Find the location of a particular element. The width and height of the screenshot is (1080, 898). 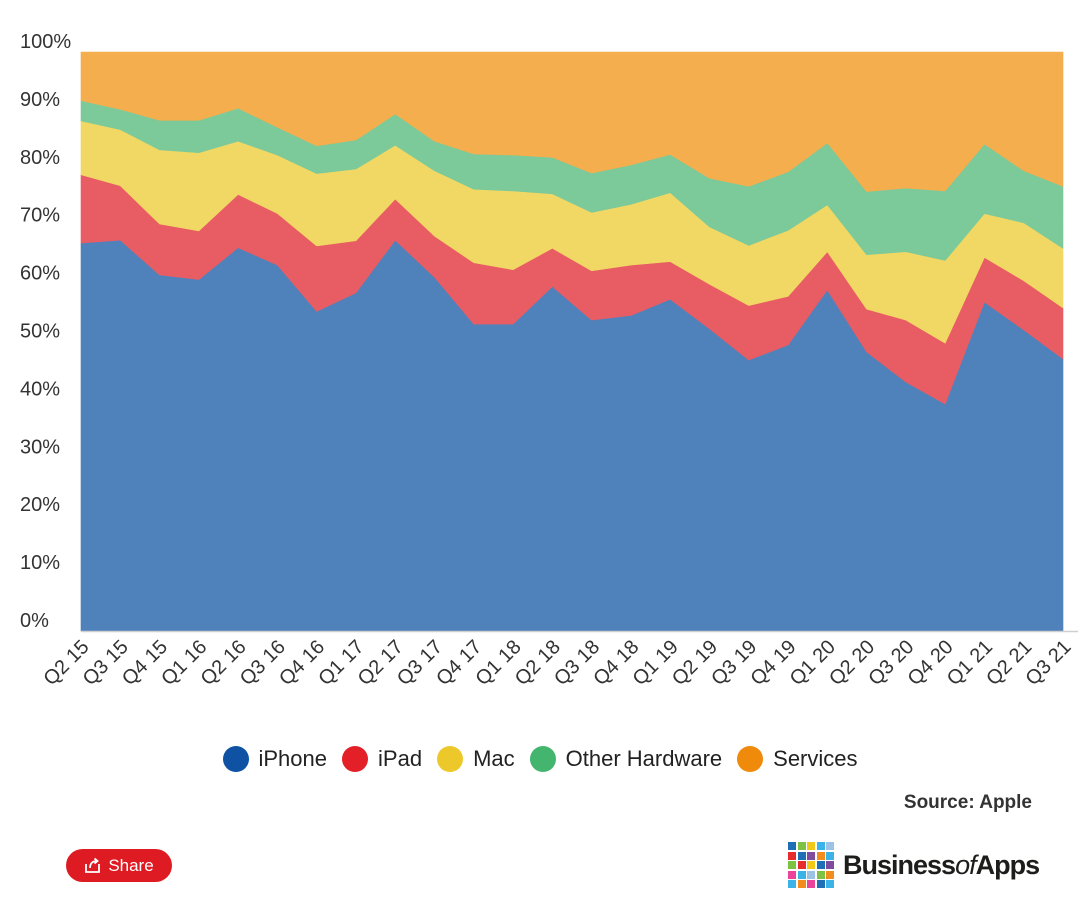

logo-text-end: Apps is located at coordinates (1007, 864).